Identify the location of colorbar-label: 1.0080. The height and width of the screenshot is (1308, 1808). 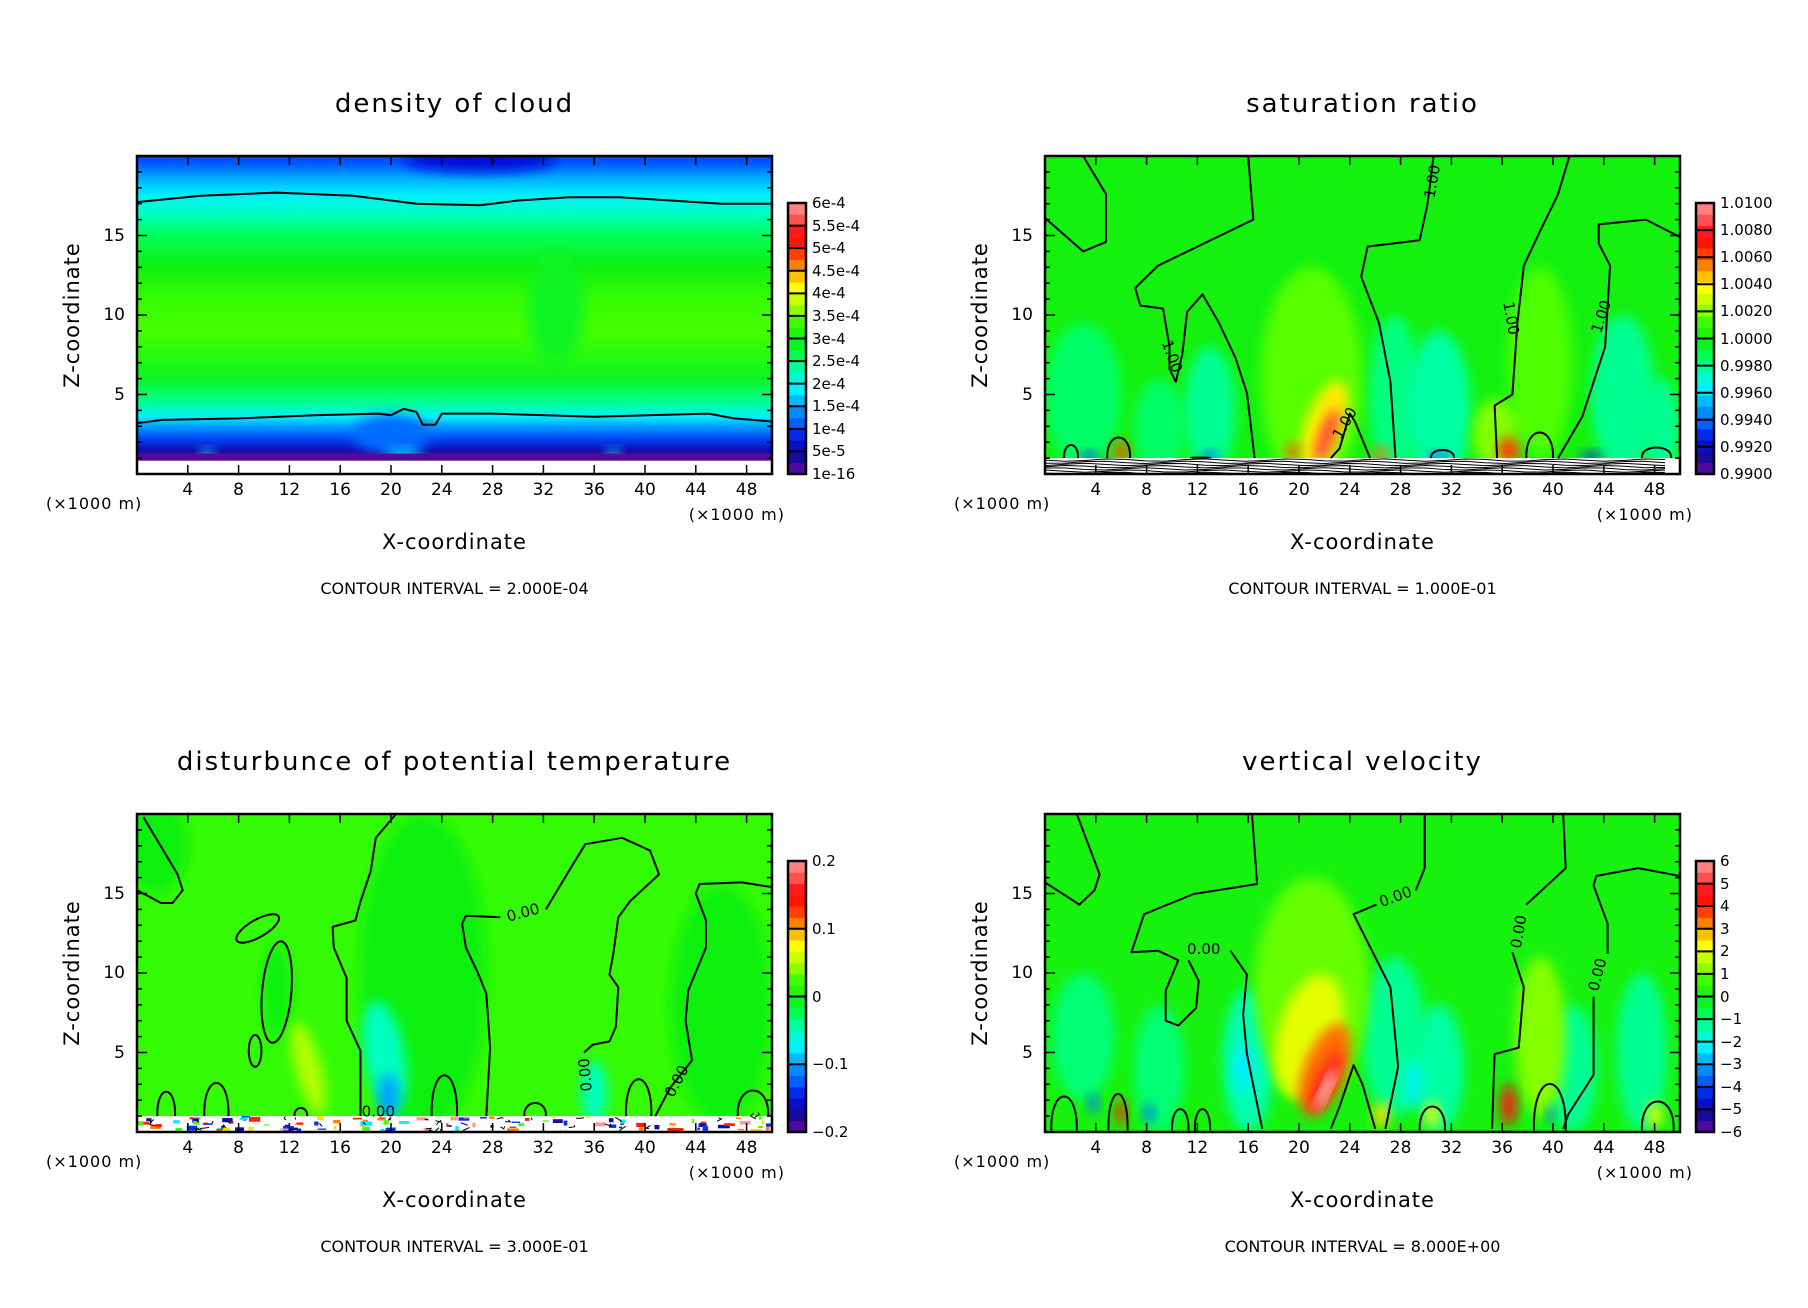
(1746, 230).